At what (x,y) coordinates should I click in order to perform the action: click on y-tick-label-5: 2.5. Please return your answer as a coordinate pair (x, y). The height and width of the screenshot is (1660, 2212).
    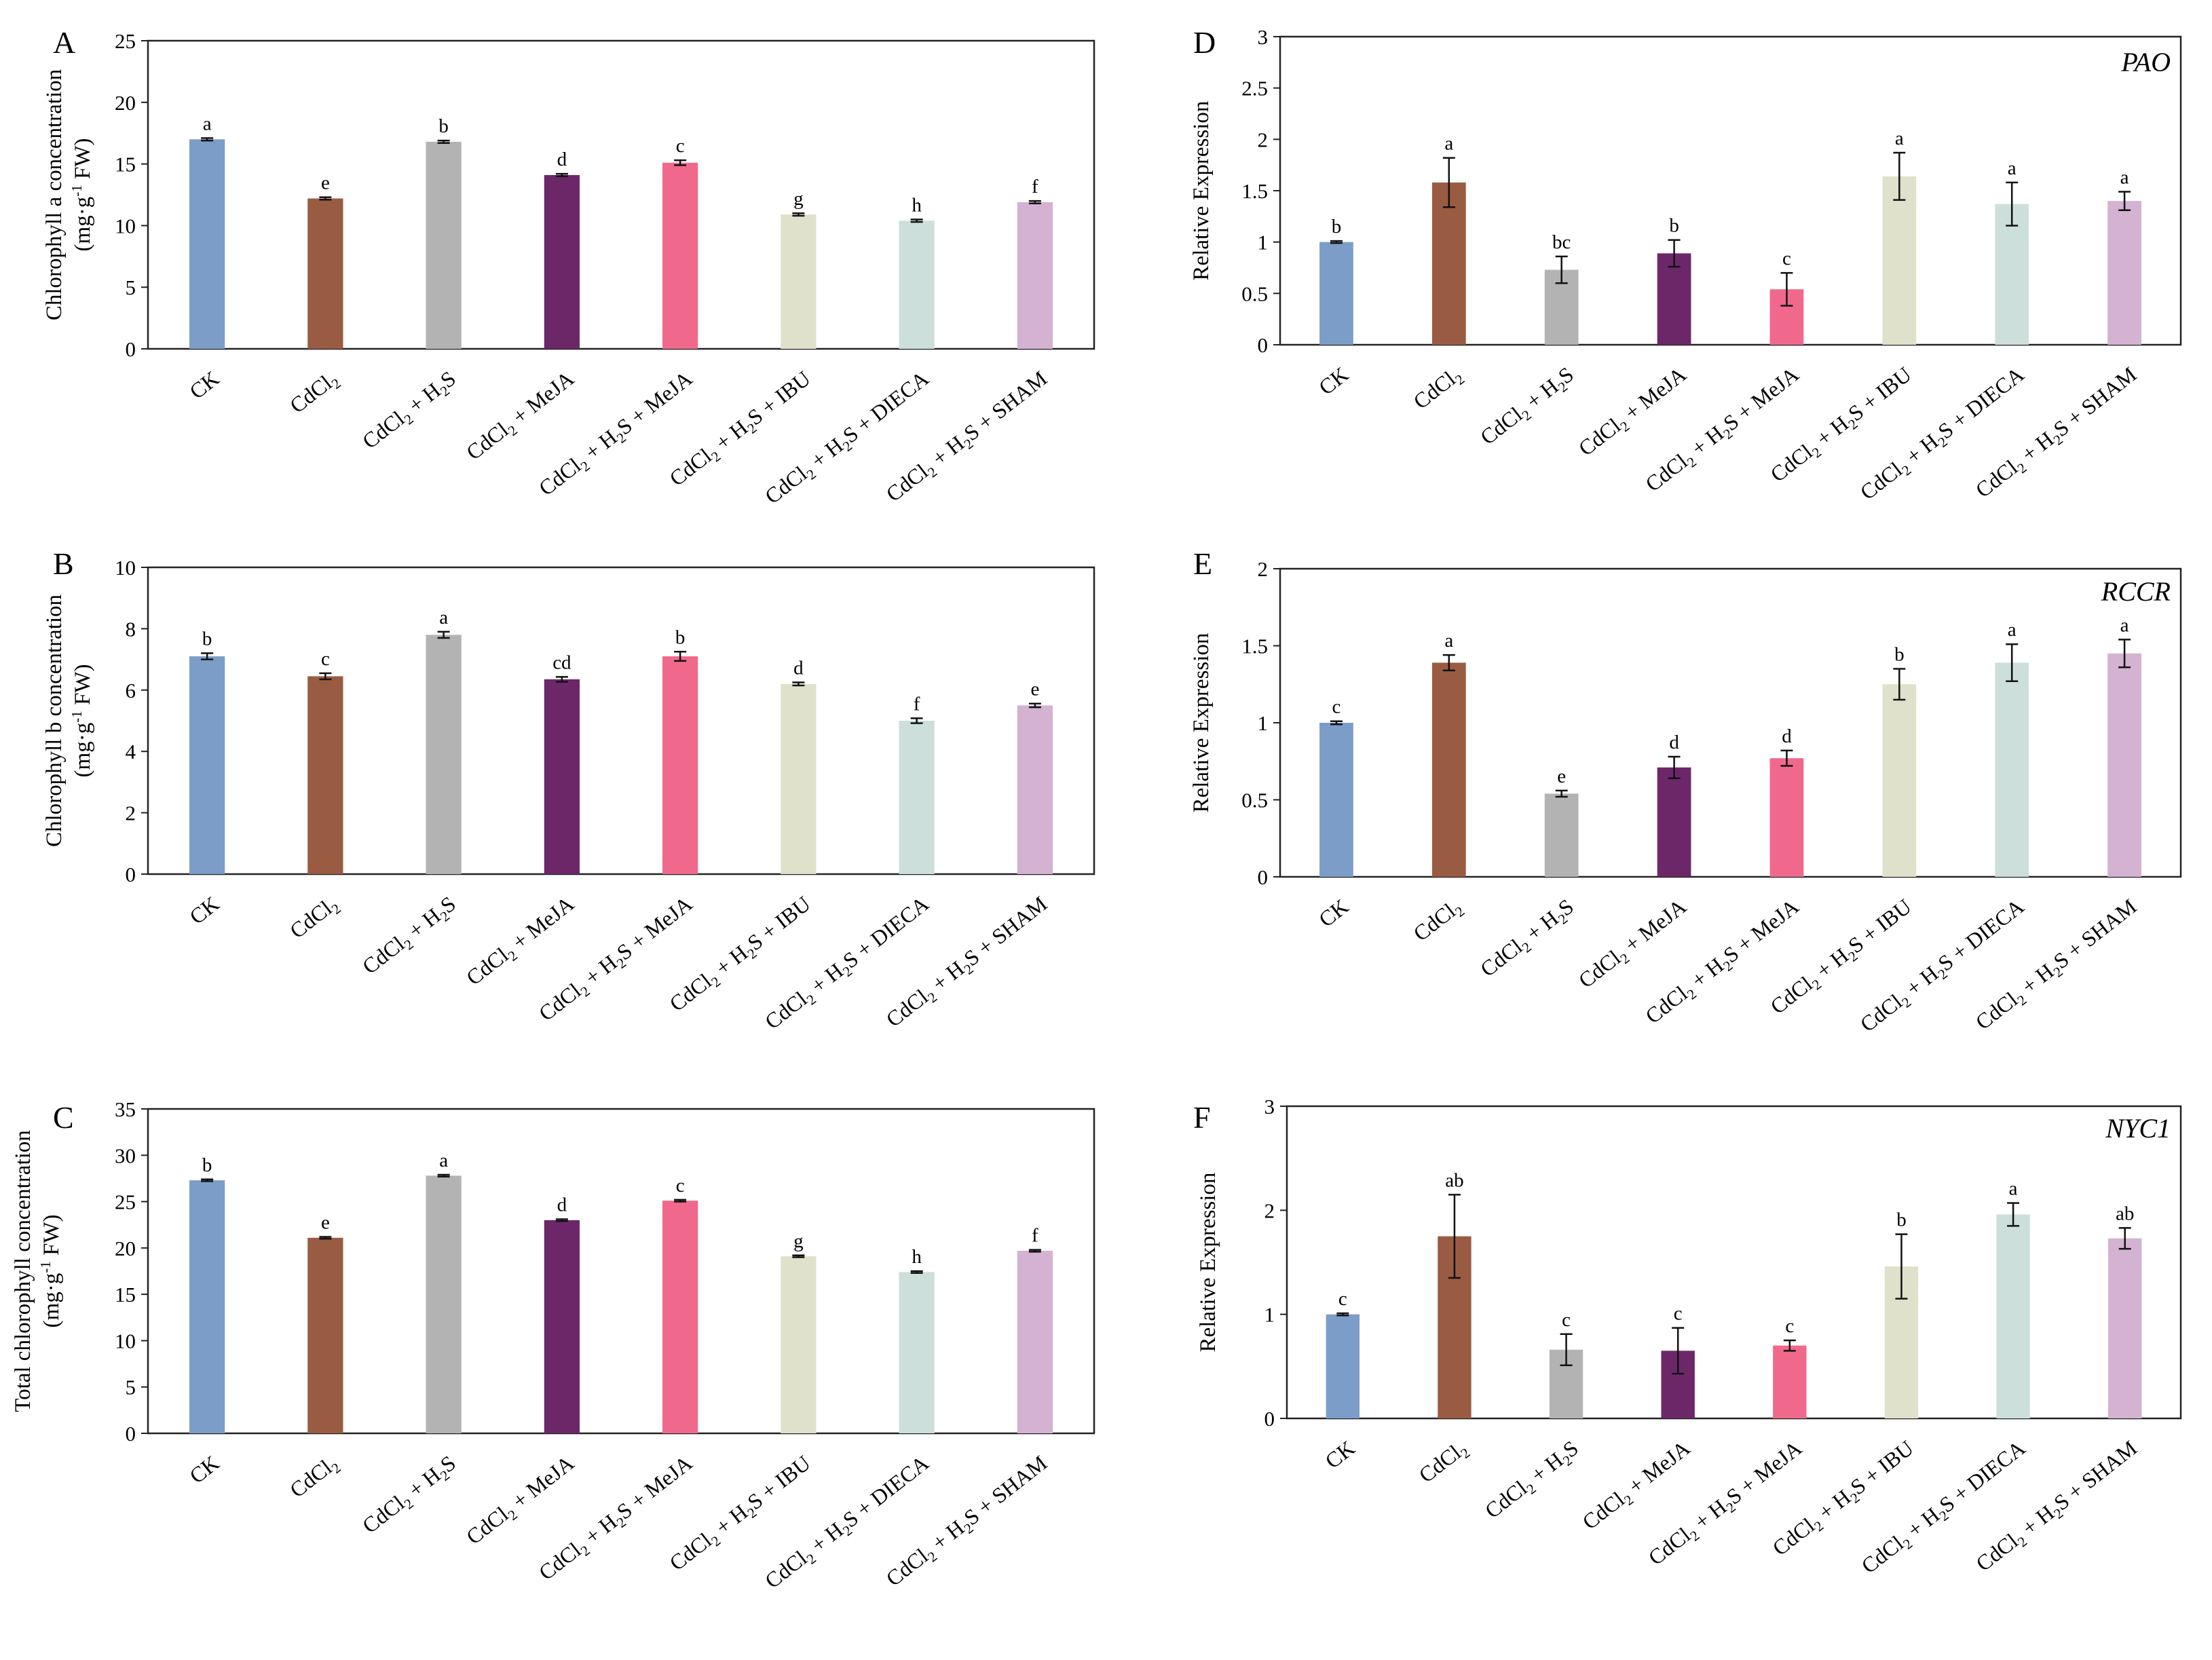
    Looking at the image, I should click on (1254, 89).